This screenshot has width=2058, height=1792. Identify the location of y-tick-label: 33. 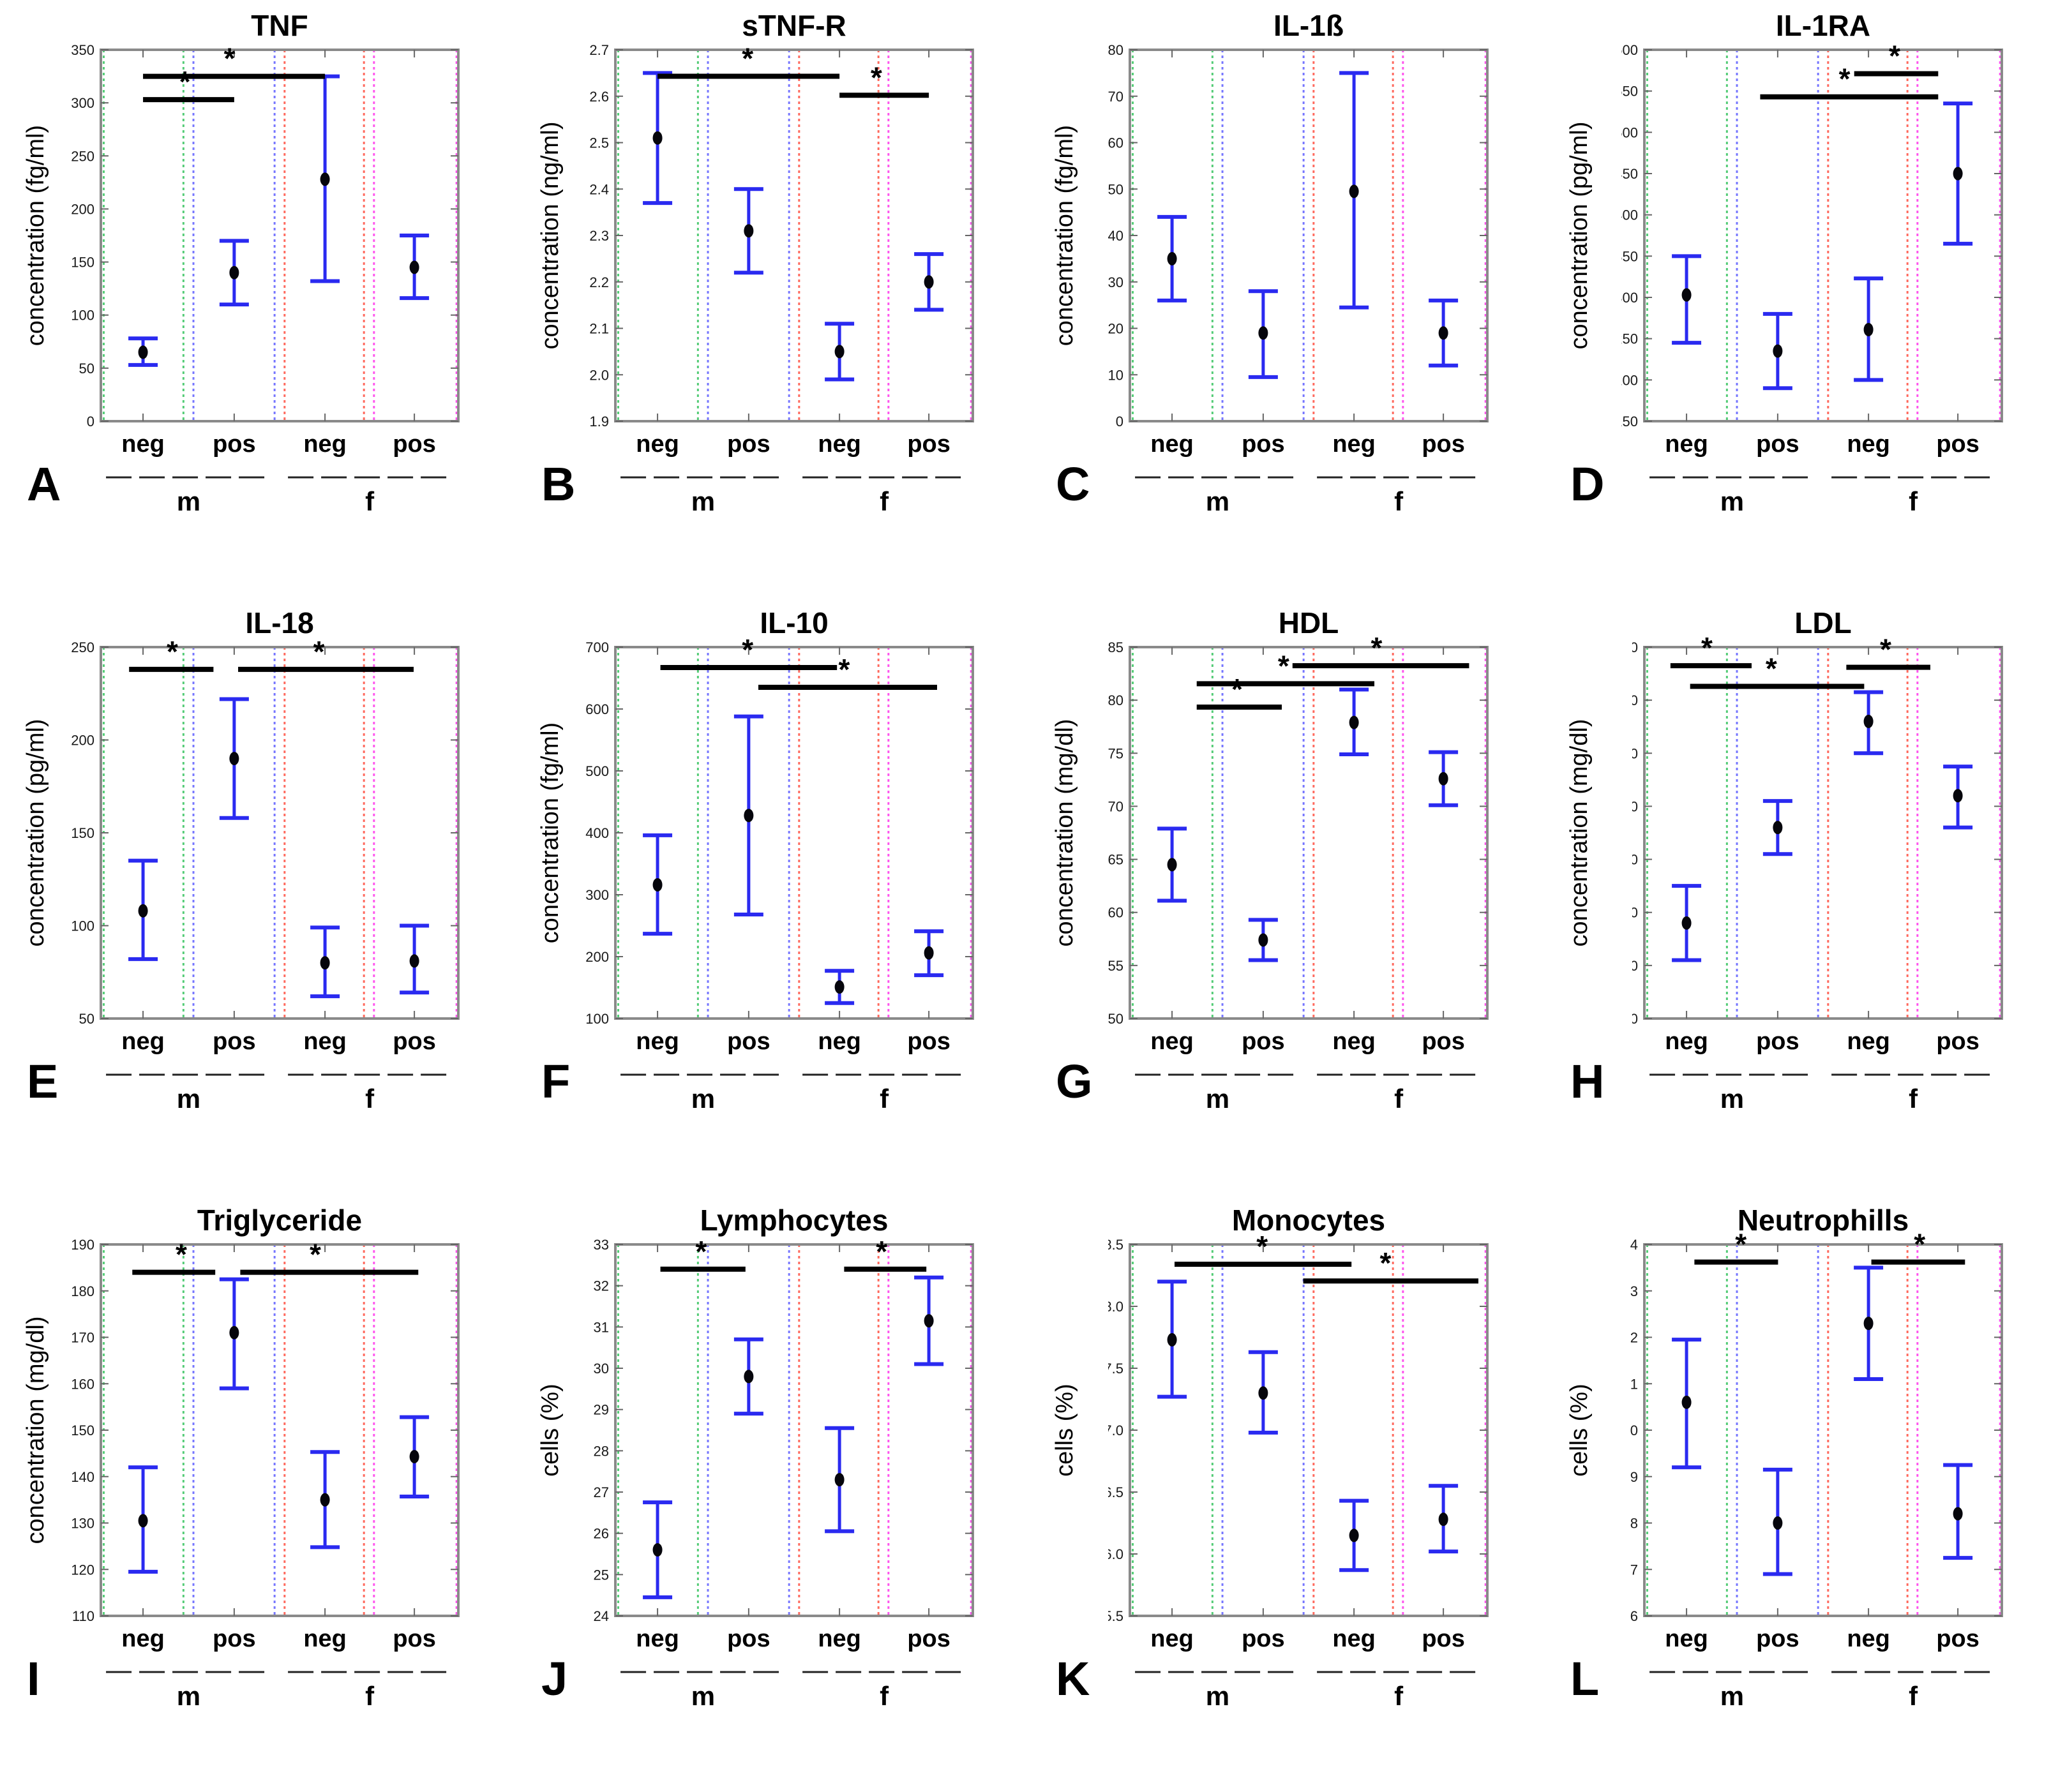
(601, 1245).